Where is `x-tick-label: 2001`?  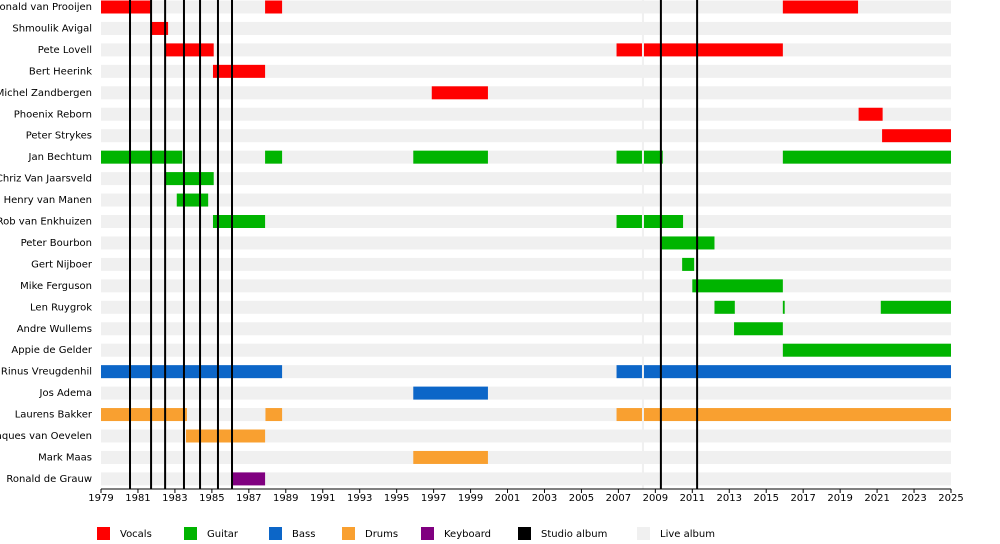 x-tick-label: 2001 is located at coordinates (507, 498).